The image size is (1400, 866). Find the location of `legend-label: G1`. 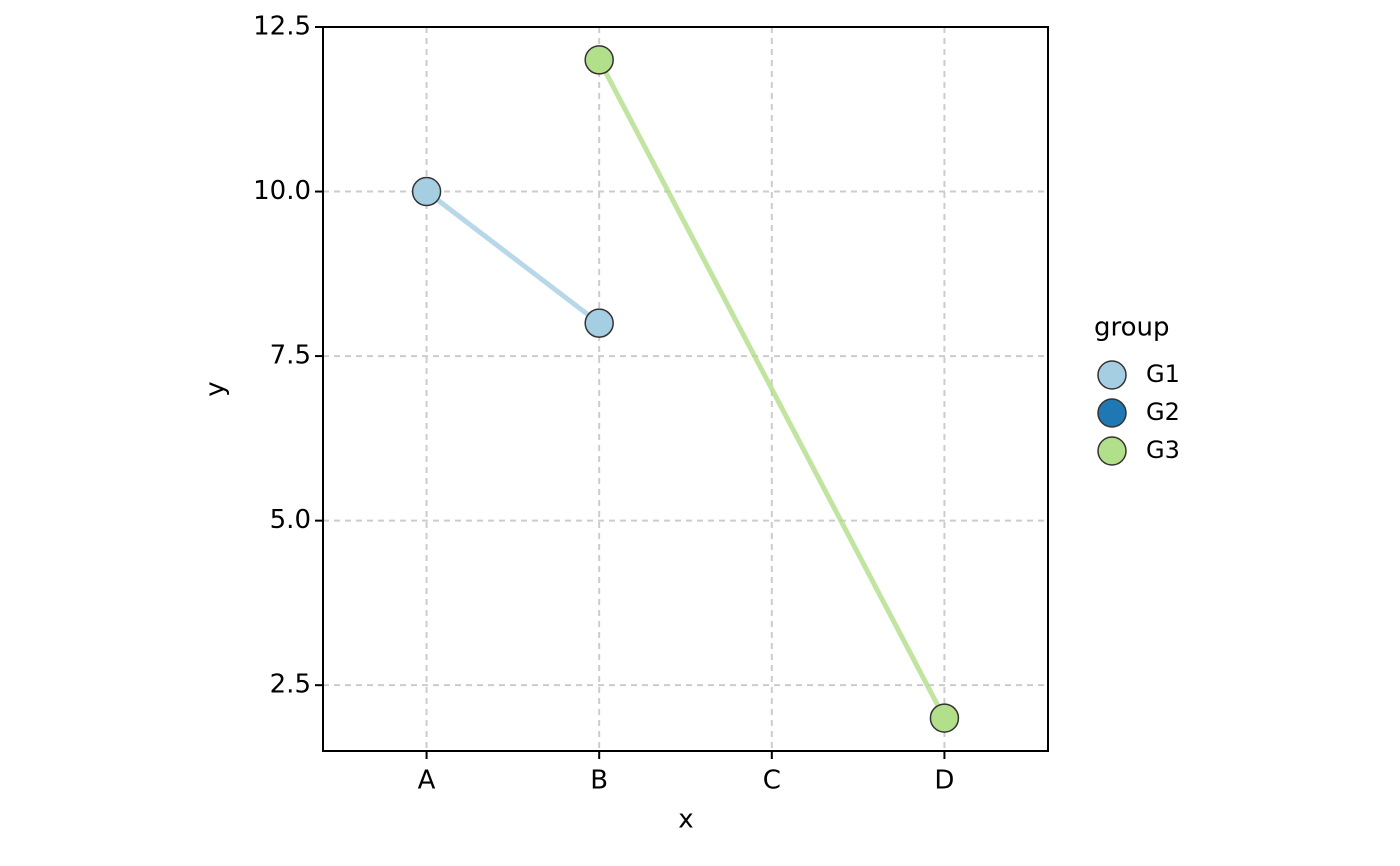

legend-label: G1 is located at coordinates (1163, 374).